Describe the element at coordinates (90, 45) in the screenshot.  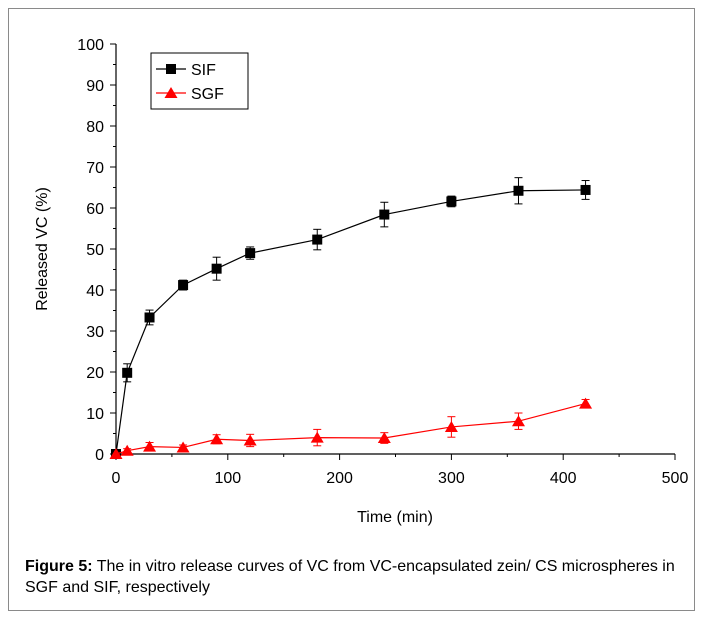
I see `y-tick-label: 100` at that location.